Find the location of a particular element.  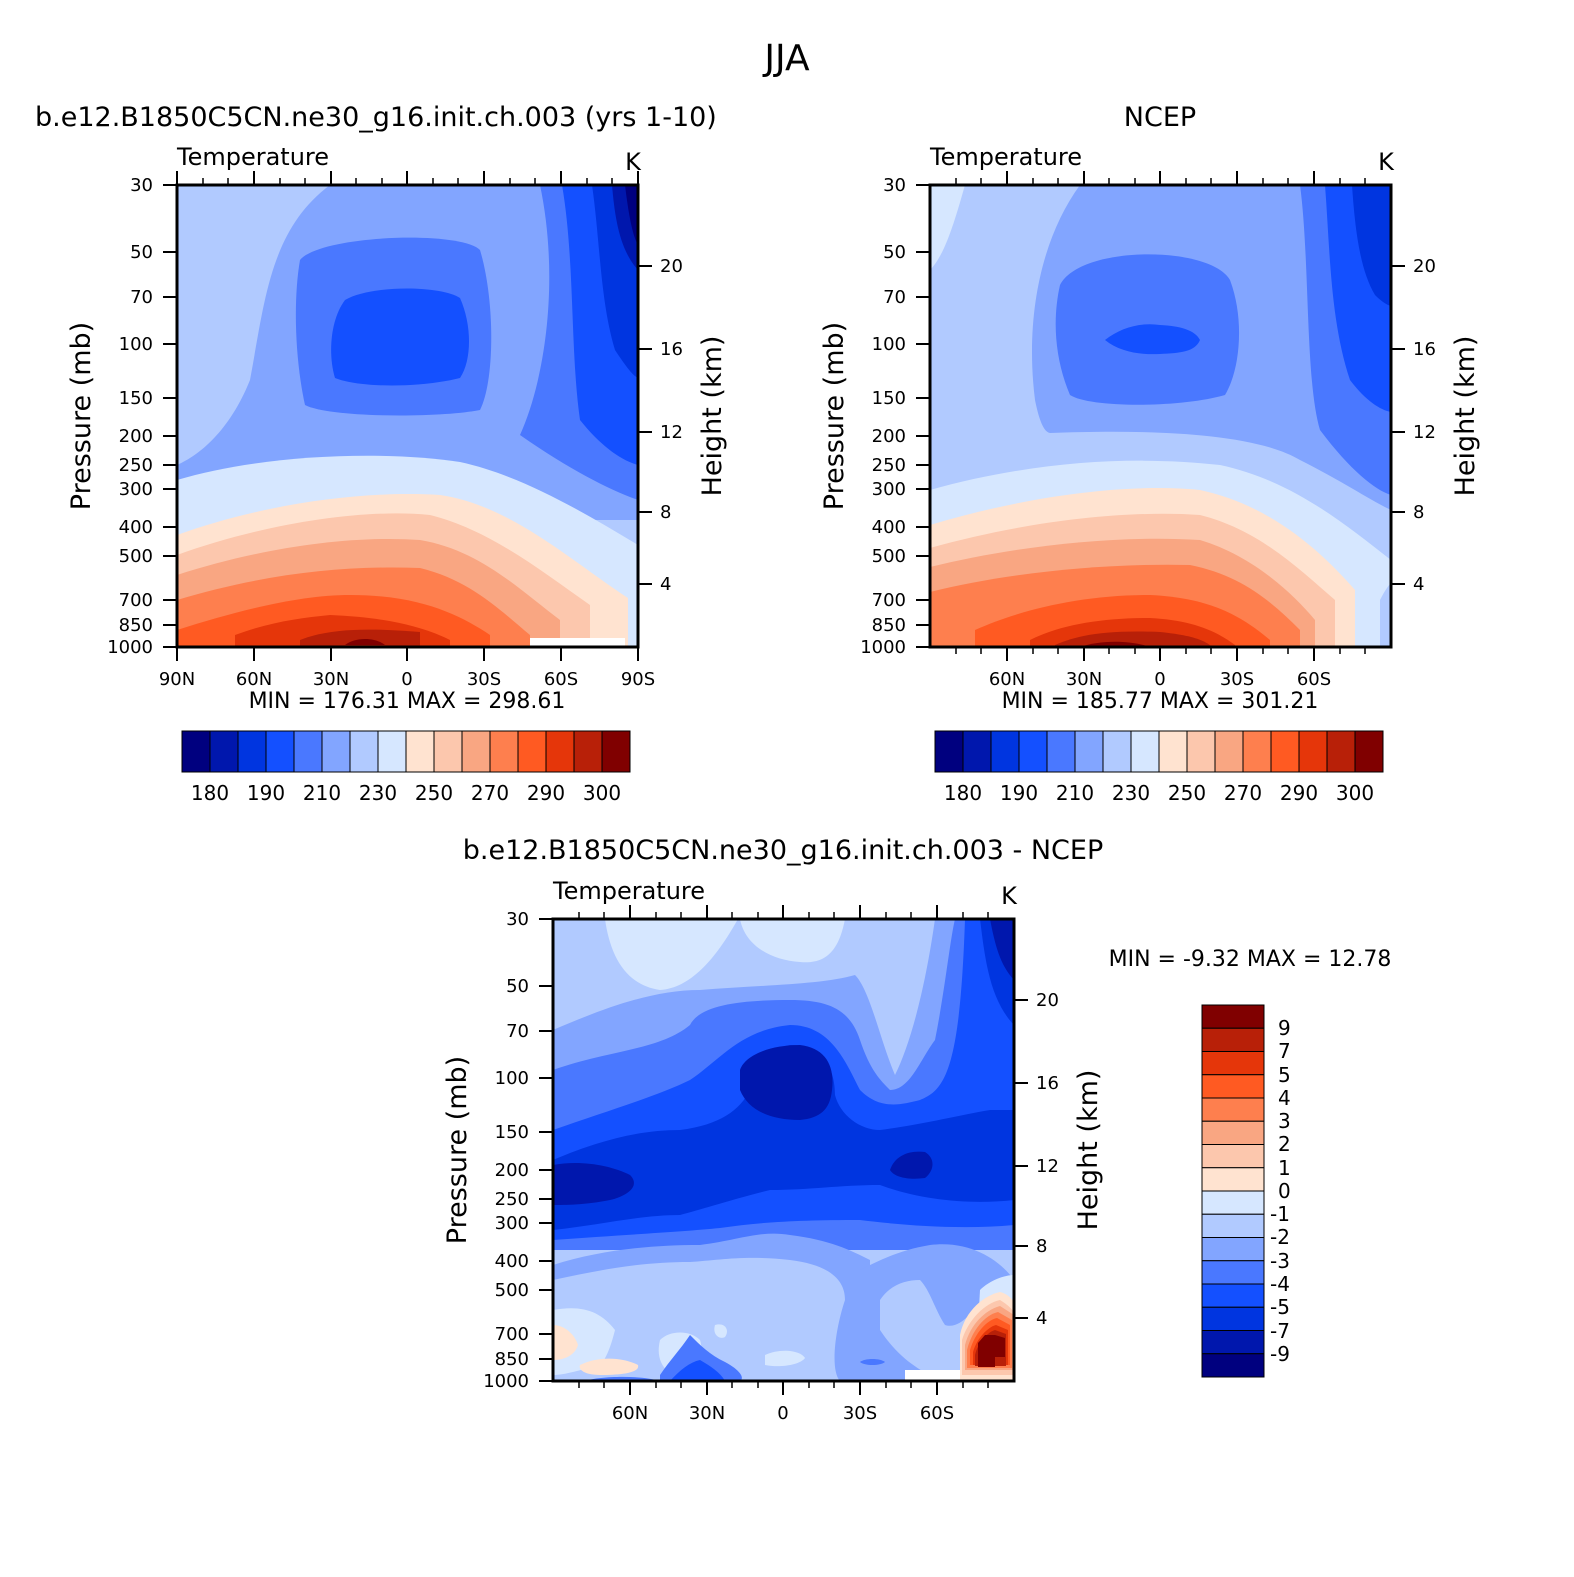

colorbar-label: 4 is located at coordinates (1284, 1098).